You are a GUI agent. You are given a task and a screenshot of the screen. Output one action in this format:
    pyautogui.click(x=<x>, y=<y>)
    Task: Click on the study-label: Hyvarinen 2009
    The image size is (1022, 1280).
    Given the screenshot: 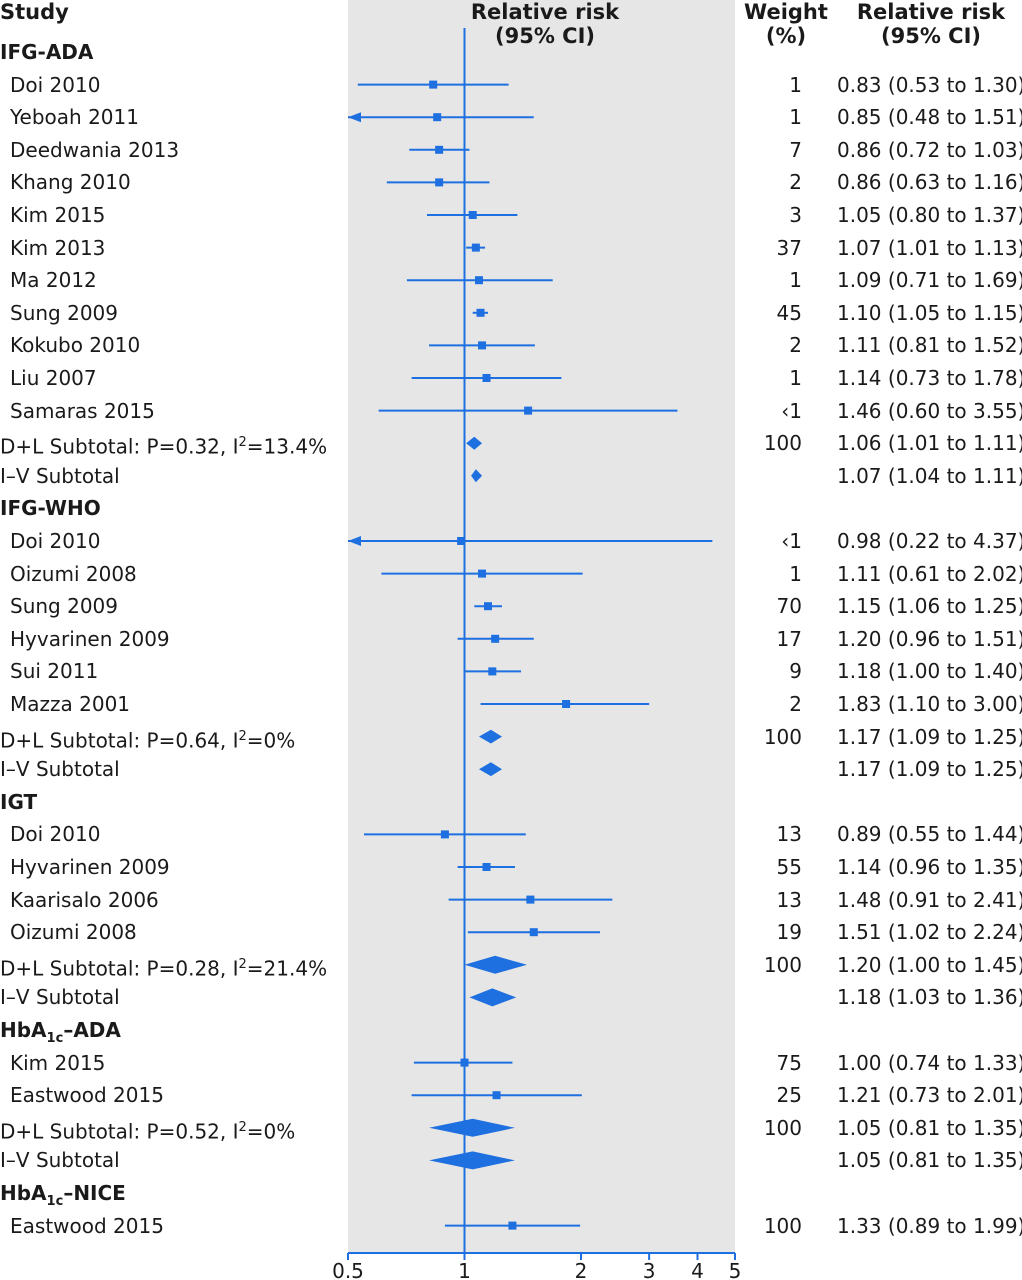 What is the action you would take?
    pyautogui.click(x=90, y=867)
    